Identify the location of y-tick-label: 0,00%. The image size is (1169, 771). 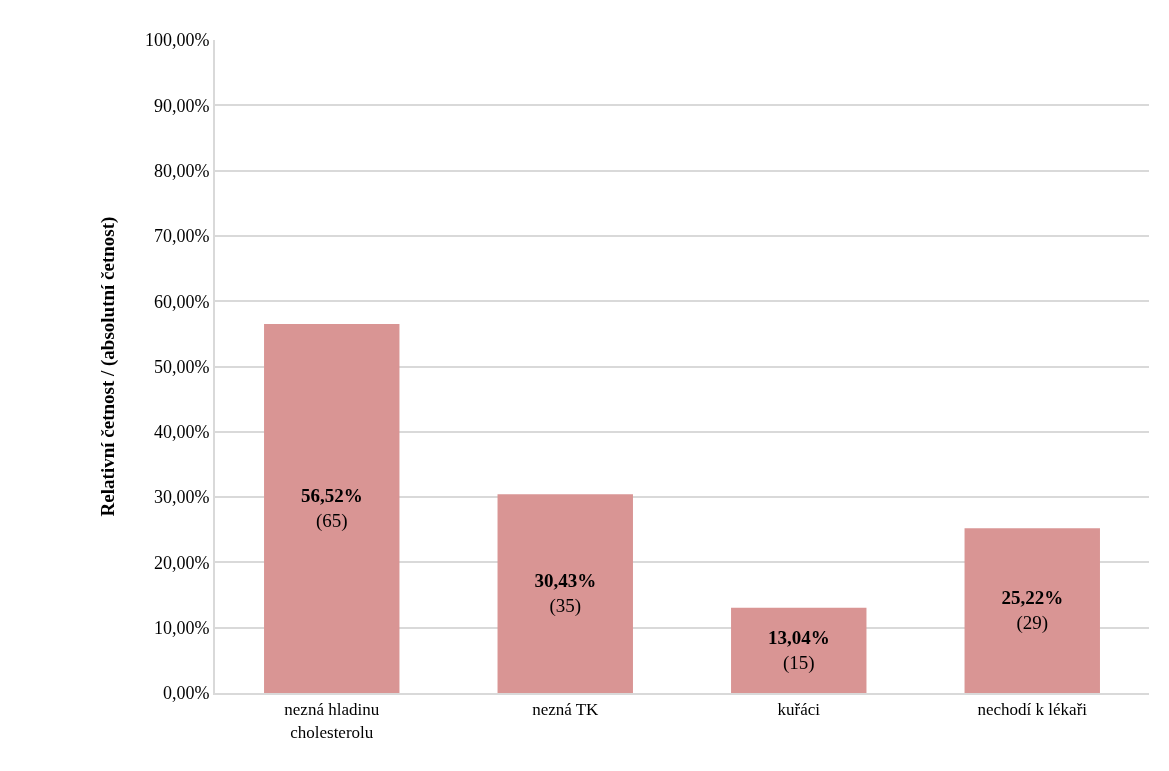
(186, 693).